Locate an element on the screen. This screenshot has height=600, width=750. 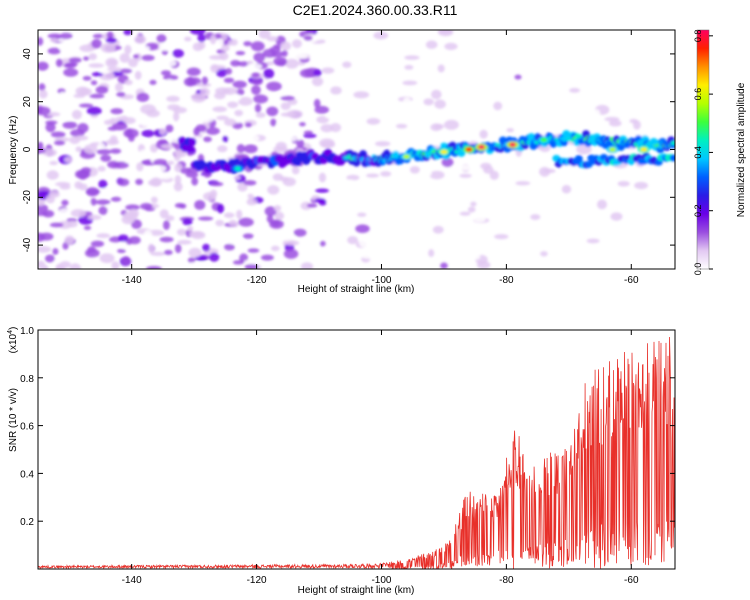
y-tick-label: -40 is located at coordinates (27, 244).